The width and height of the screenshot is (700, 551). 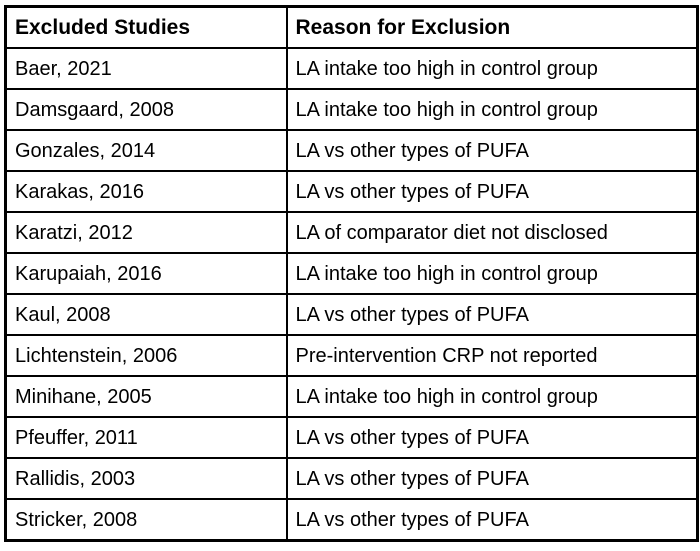 I want to click on study-cell: Rallidis, 2003, so click(x=146, y=478).